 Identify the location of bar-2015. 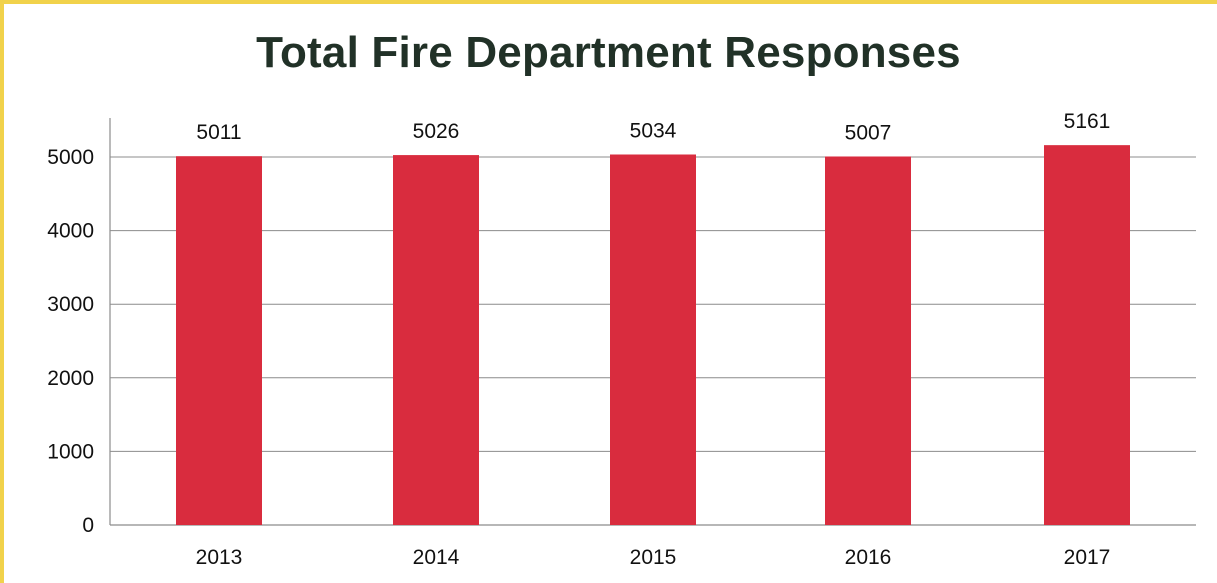
(653, 339).